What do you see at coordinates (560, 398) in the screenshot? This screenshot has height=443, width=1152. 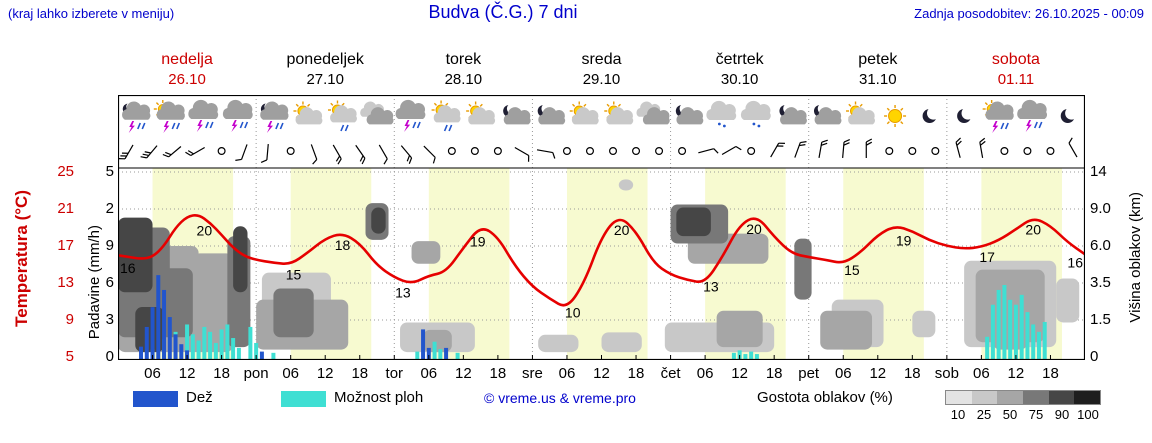 I see `credit-link: © vreme.us & vreme.pro` at bounding box center [560, 398].